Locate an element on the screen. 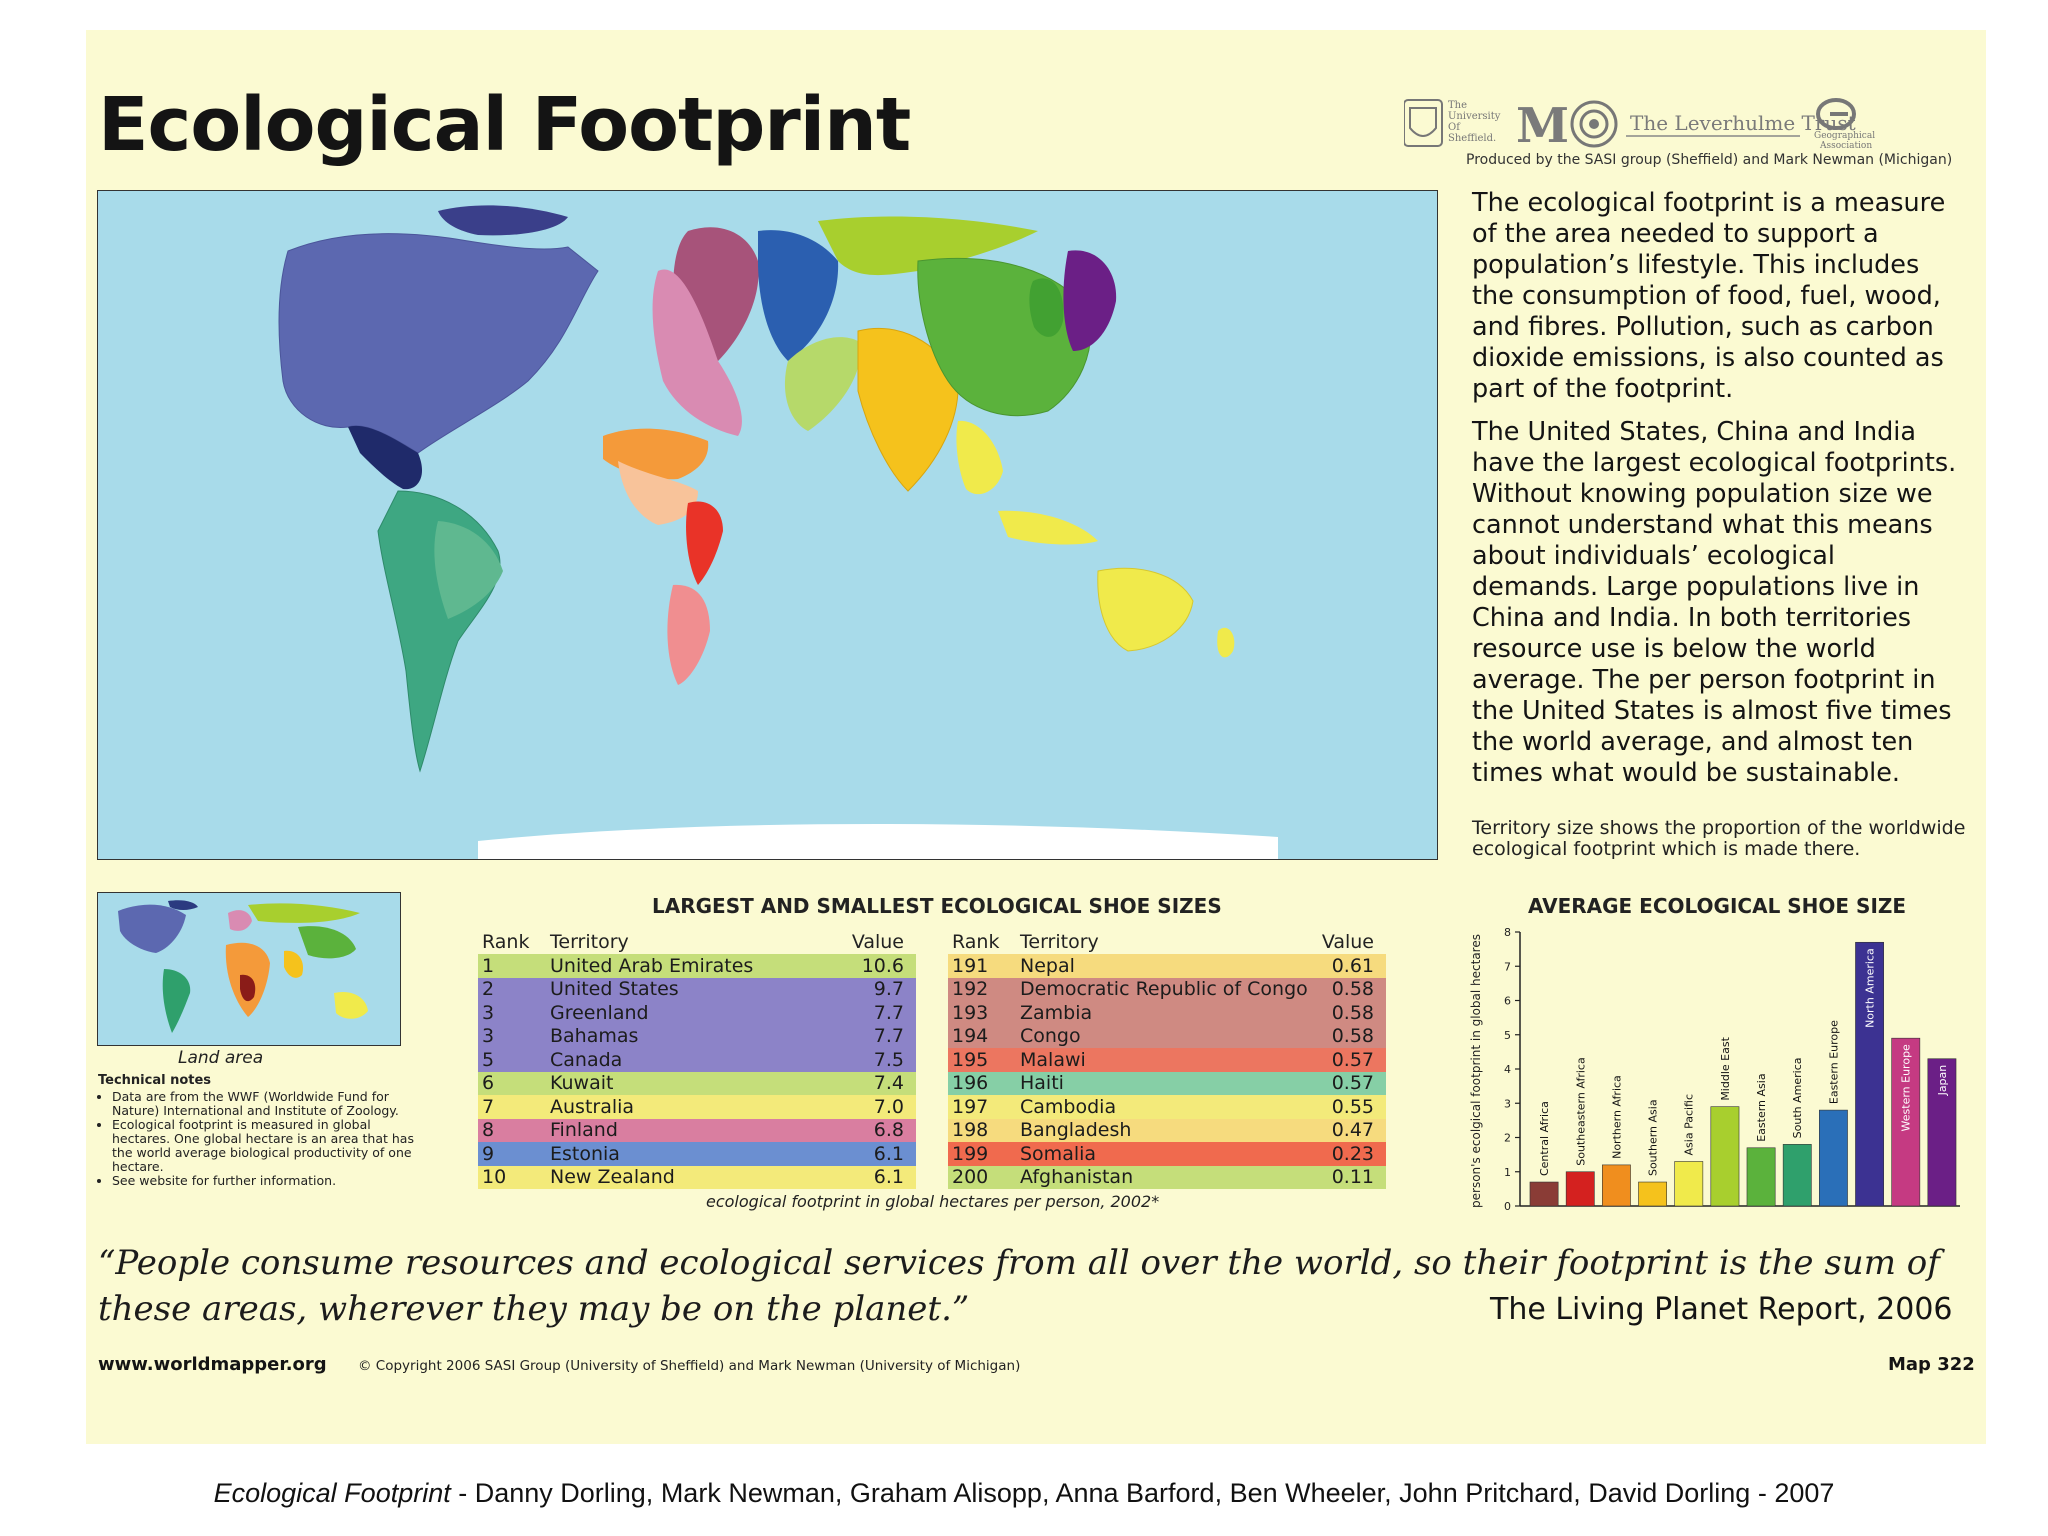  table-cell-territory: Somalia is located at coordinates (1058, 1153).